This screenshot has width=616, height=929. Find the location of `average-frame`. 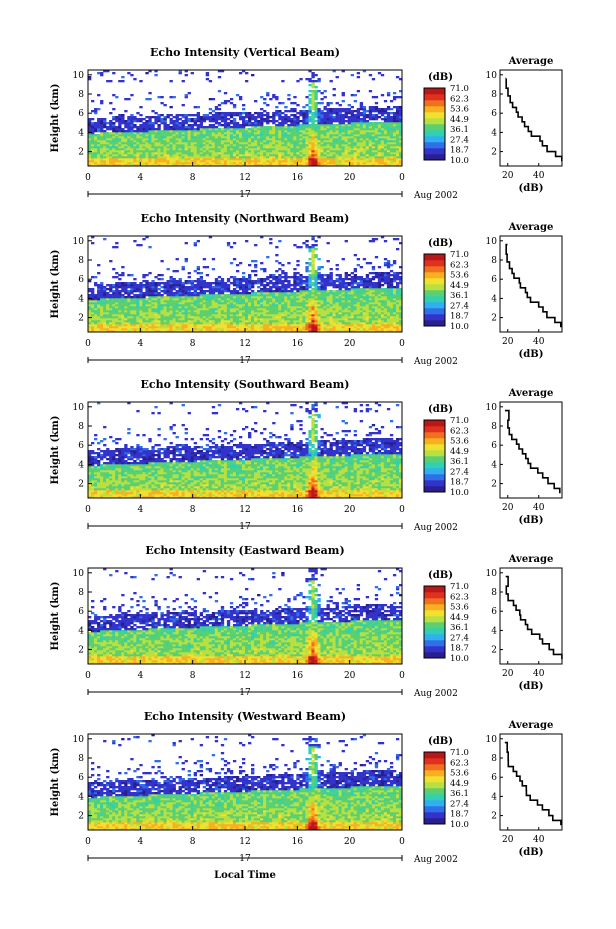

average-frame is located at coordinates (531, 118).